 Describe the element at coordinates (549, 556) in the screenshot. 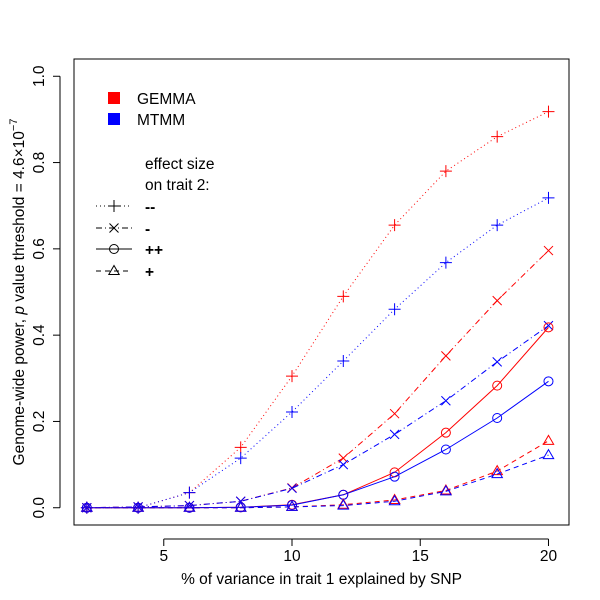

I see `x-tick-label: 20` at that location.